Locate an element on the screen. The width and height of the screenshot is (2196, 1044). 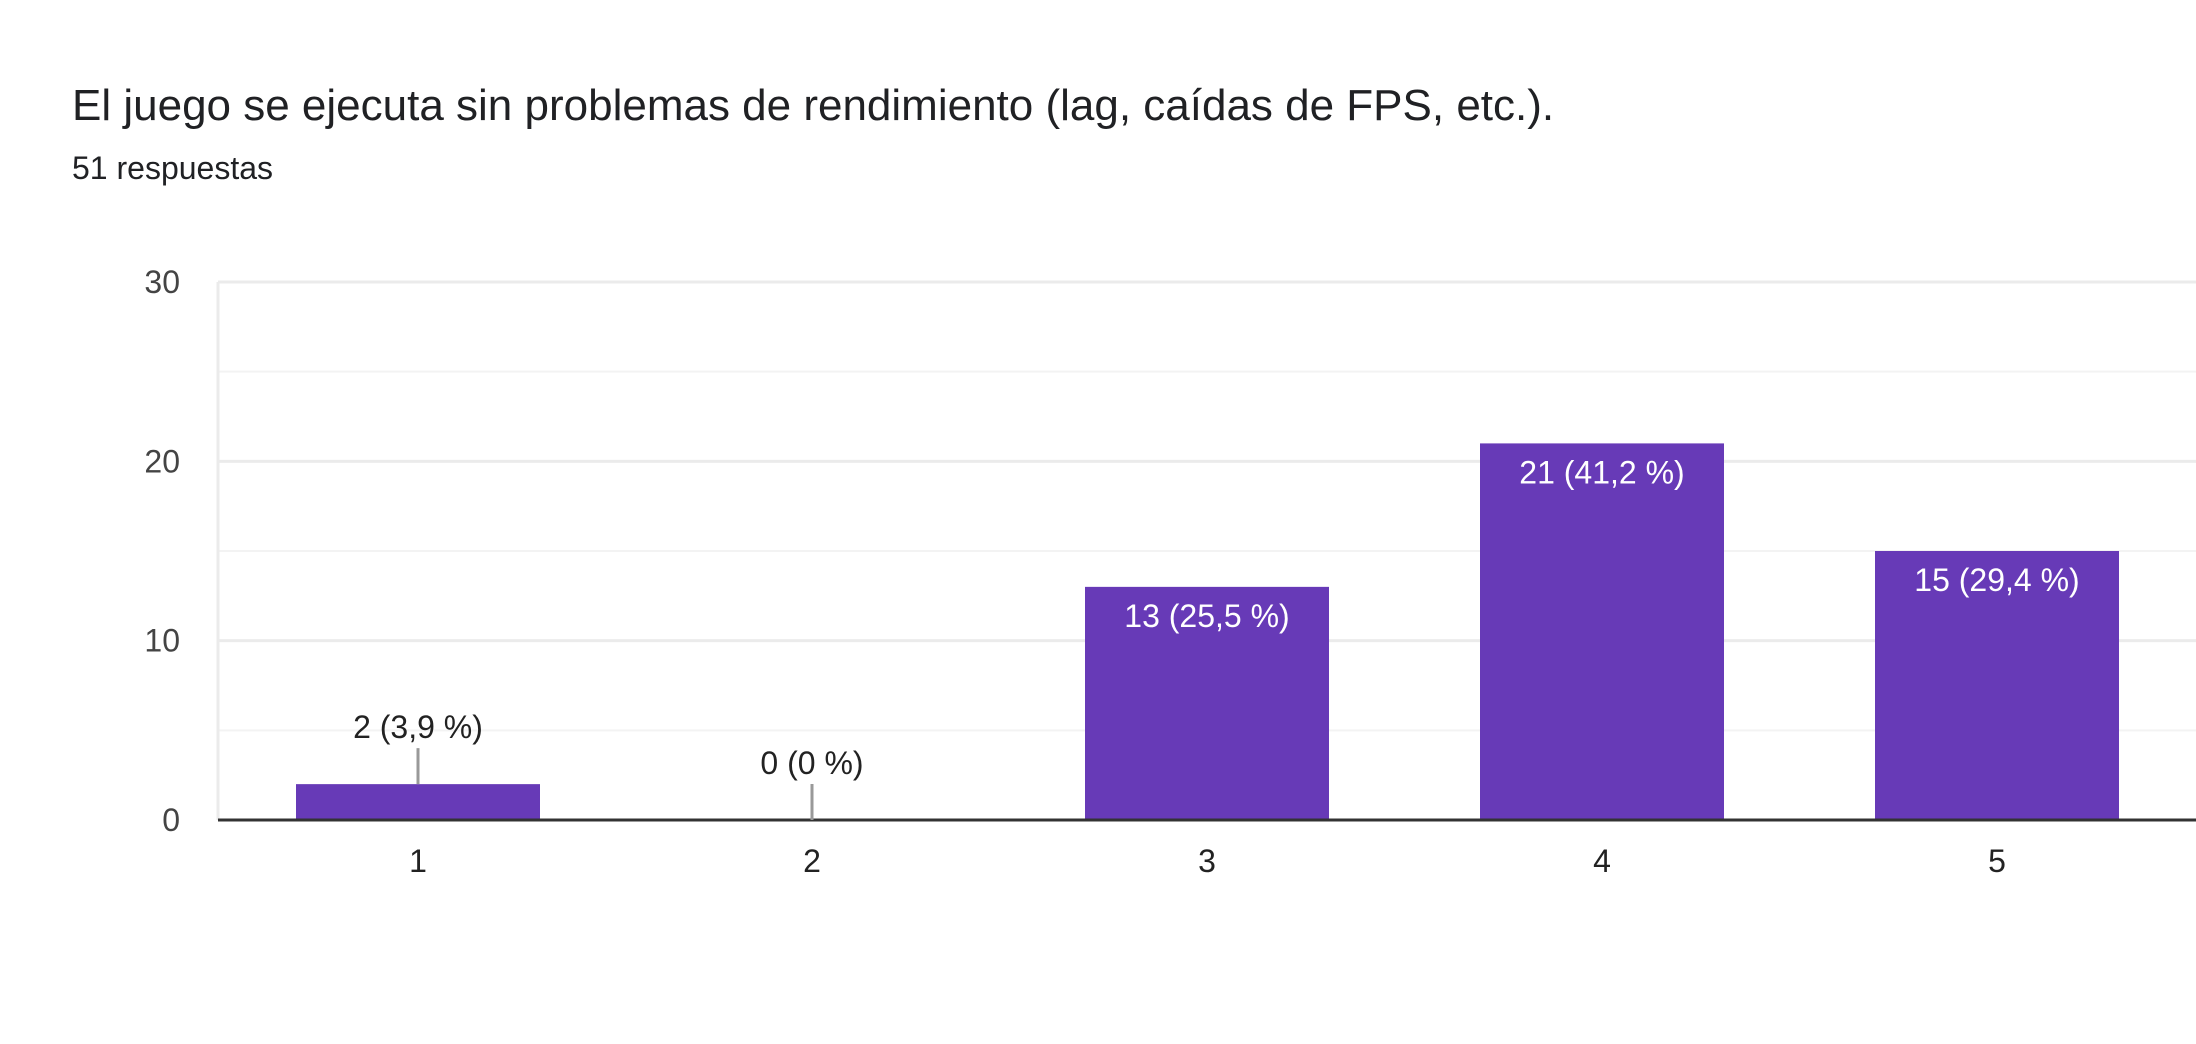
x-tick-label: 1 is located at coordinates (418, 861).